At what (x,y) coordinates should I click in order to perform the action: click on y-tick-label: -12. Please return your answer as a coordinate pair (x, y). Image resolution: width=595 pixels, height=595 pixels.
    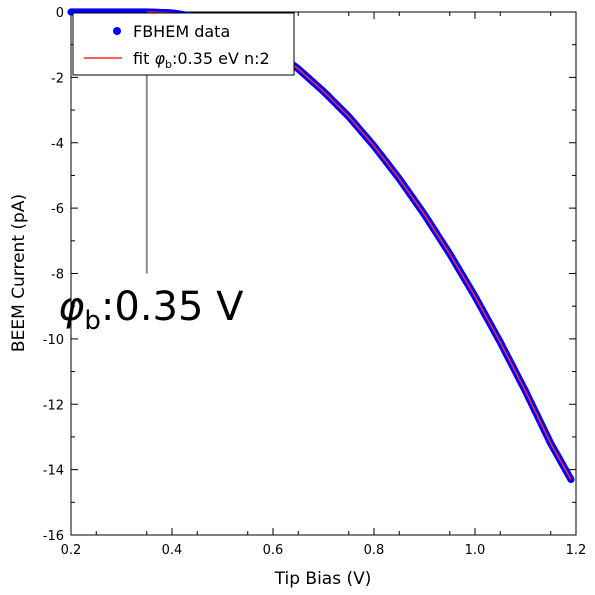
    Looking at the image, I should click on (53, 405).